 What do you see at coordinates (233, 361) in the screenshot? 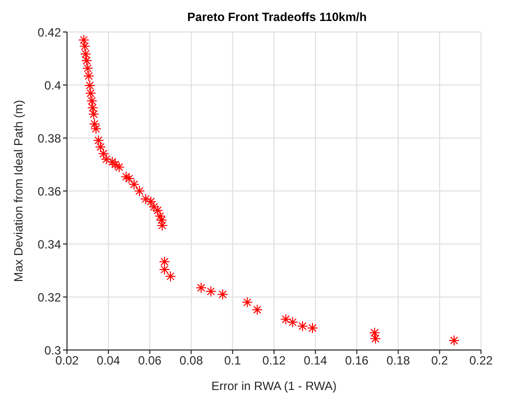
I see `x-tick-label: 0.1` at bounding box center [233, 361].